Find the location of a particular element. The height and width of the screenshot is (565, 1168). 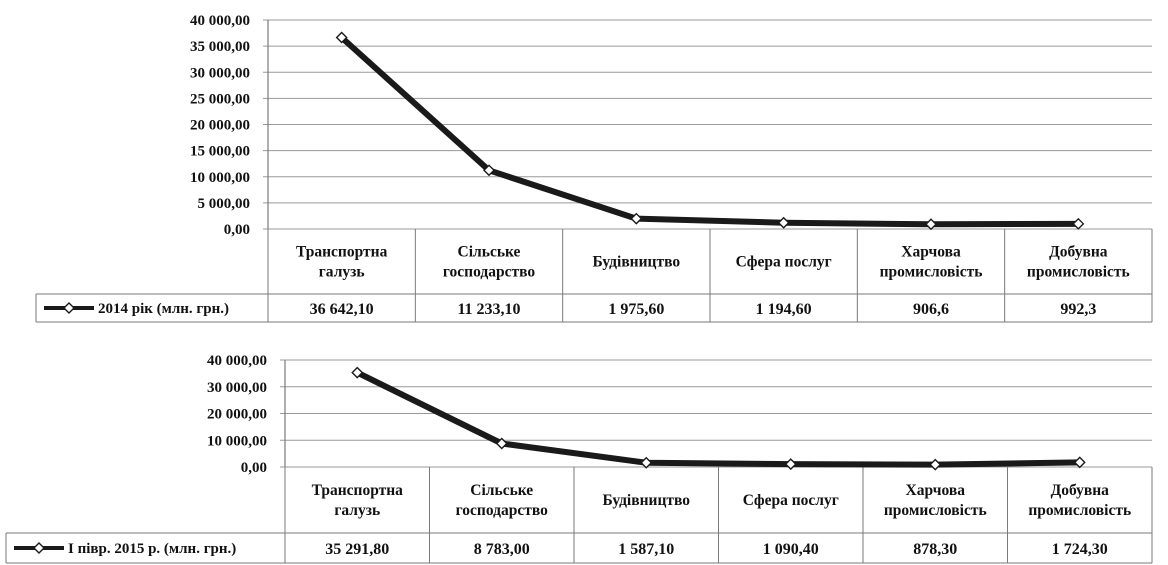

table-value: 1 090,40 is located at coordinates (791, 549).